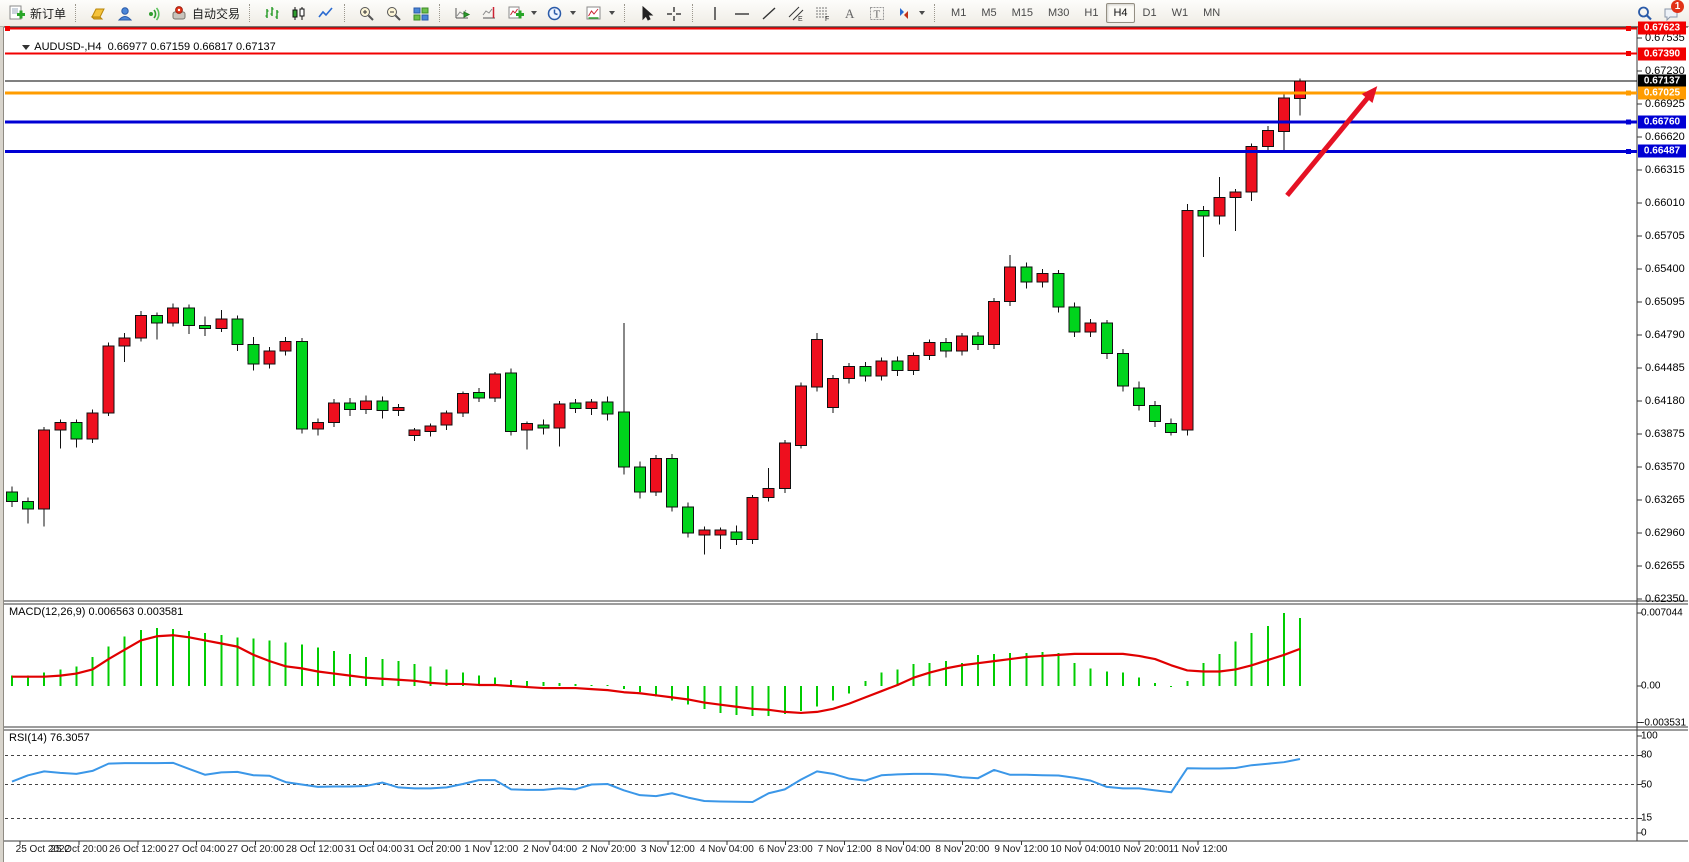  Describe the element at coordinates (1665, 434) in the screenshot. I see `price-axis-label: 0.63875` at that location.